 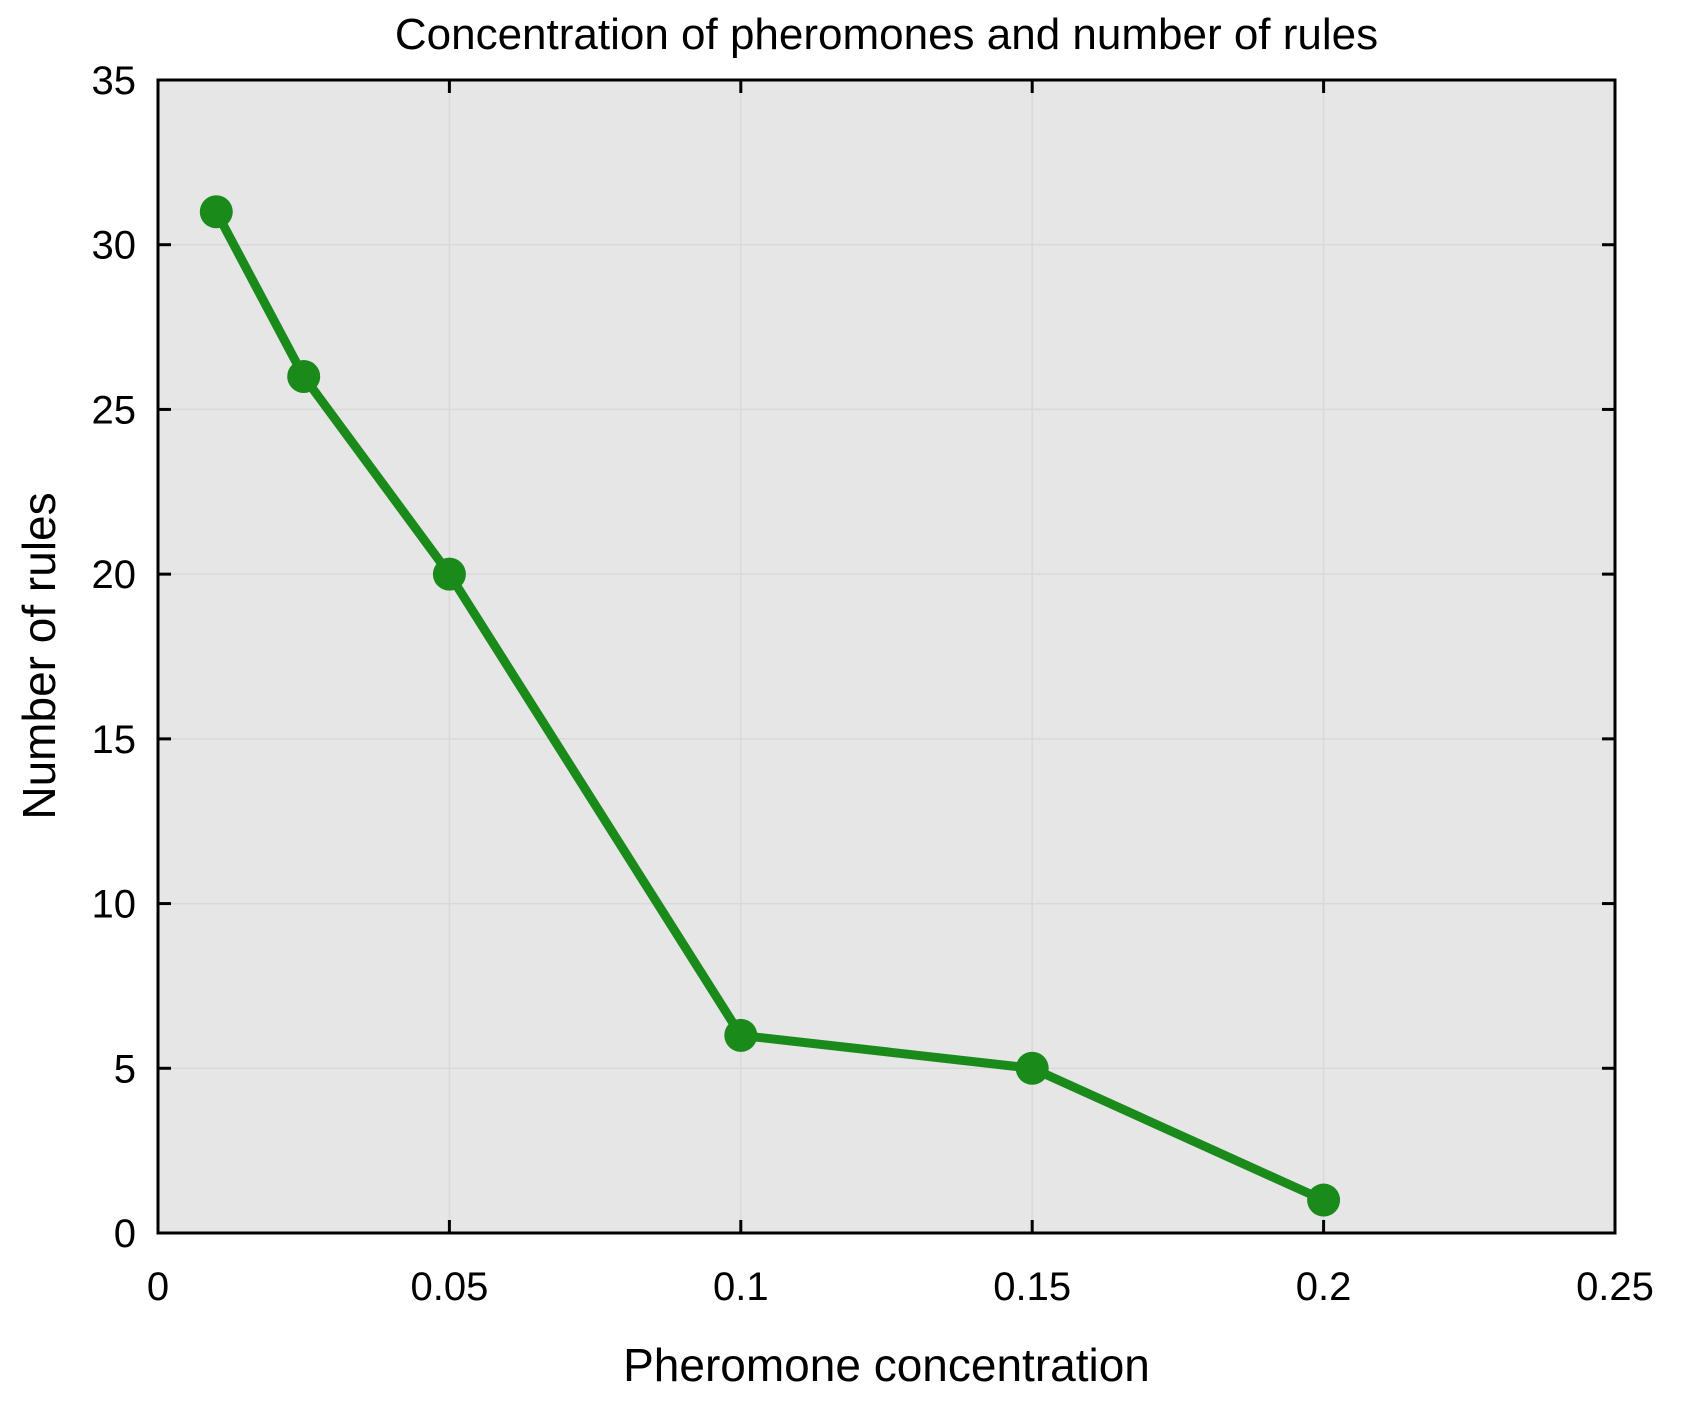 I want to click on x-axis-label: Pheromone concentration, so click(x=886, y=1365).